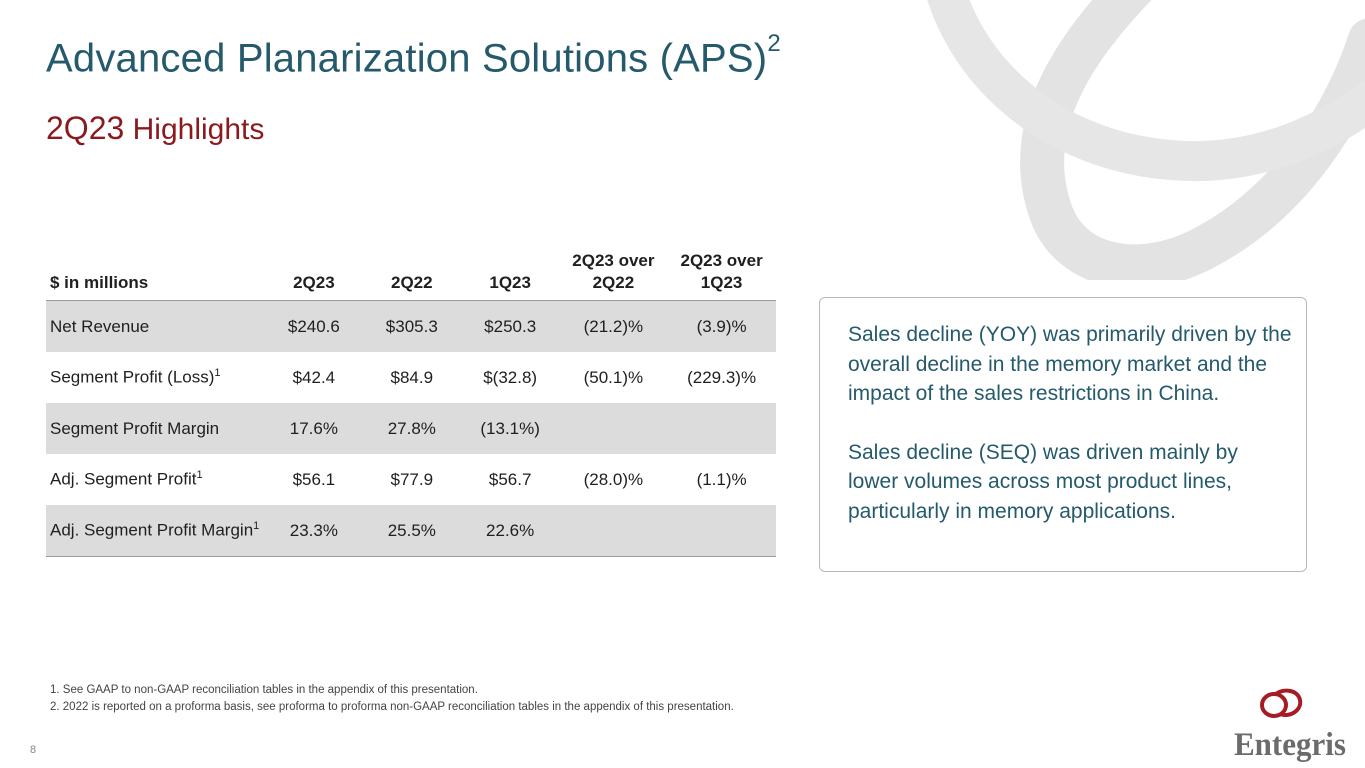  What do you see at coordinates (613, 479) in the screenshot?
I see `table-cell: (28.0)%` at bounding box center [613, 479].